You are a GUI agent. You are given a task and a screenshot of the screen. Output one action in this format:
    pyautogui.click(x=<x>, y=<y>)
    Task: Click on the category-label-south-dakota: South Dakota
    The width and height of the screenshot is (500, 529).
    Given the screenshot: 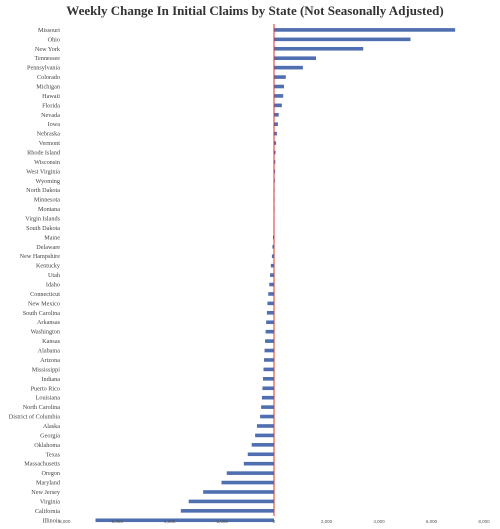 What is the action you would take?
    pyautogui.click(x=43, y=228)
    